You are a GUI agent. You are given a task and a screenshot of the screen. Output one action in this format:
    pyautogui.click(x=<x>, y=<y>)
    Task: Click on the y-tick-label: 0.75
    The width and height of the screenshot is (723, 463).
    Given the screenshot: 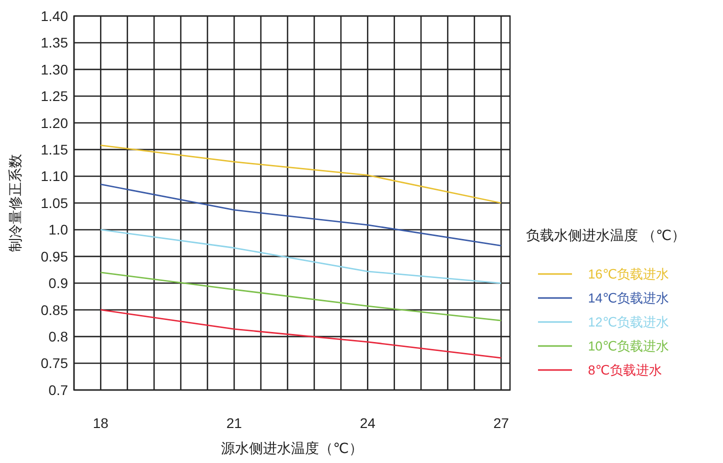 What is the action you would take?
    pyautogui.click(x=54, y=363)
    